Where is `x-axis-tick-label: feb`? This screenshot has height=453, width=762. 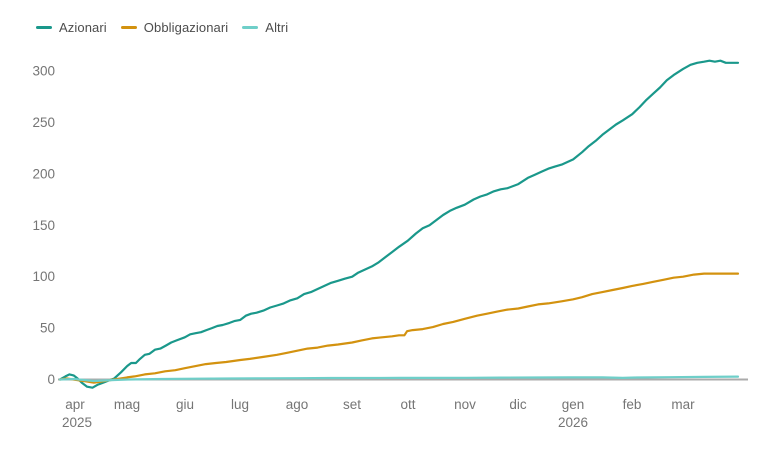
x-axis-tick-label: feb is located at coordinates (632, 404).